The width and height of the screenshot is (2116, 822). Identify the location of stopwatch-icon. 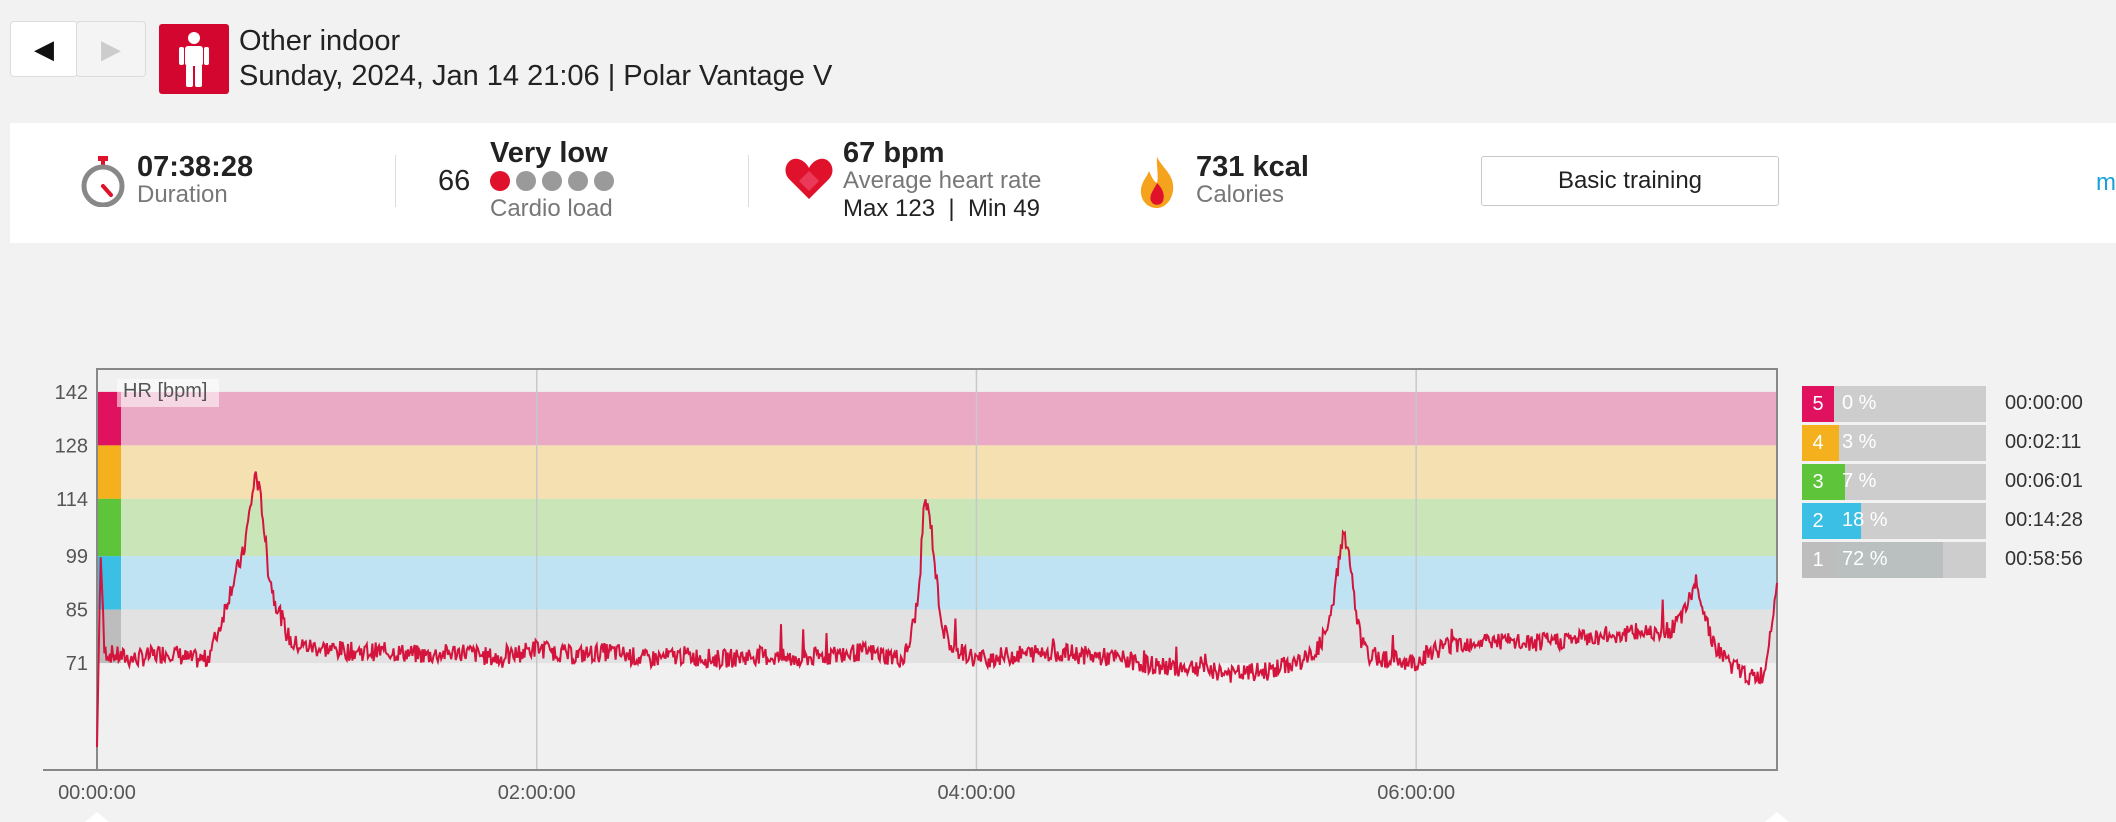
(103, 181).